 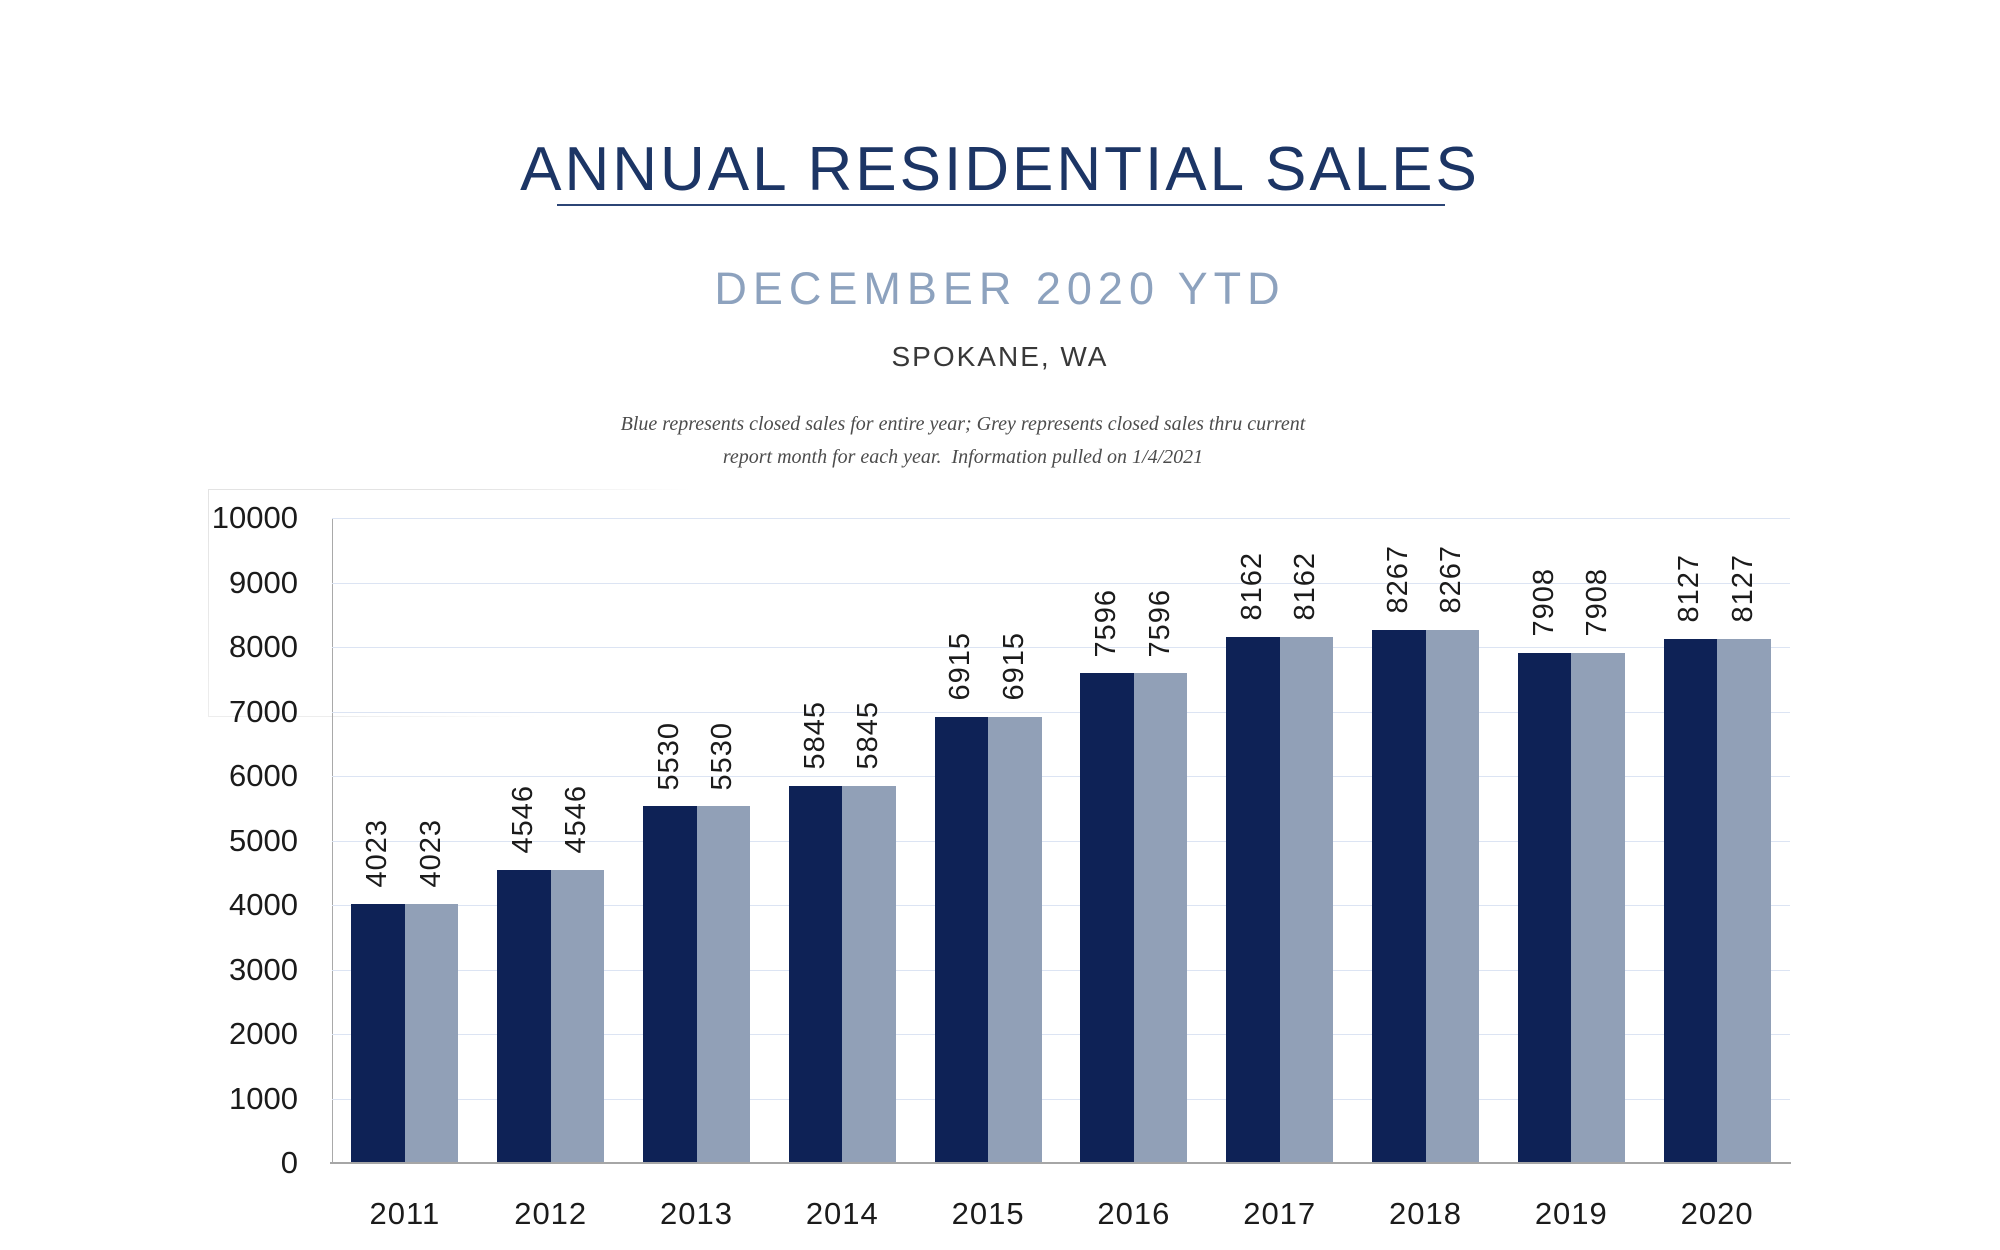 I want to click on y-tick-label: 3000, so click(x=263, y=969).